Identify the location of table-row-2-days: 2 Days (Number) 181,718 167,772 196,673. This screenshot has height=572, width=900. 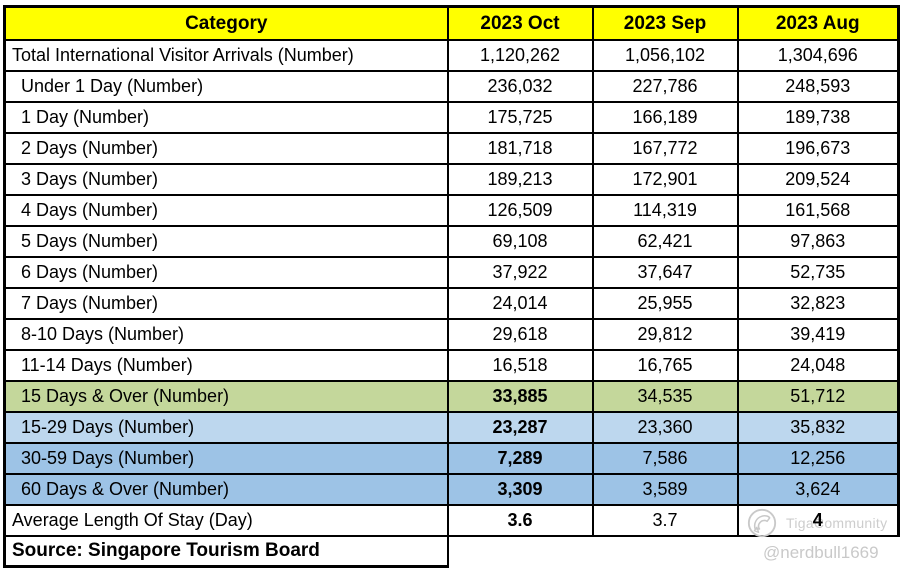
(451, 148).